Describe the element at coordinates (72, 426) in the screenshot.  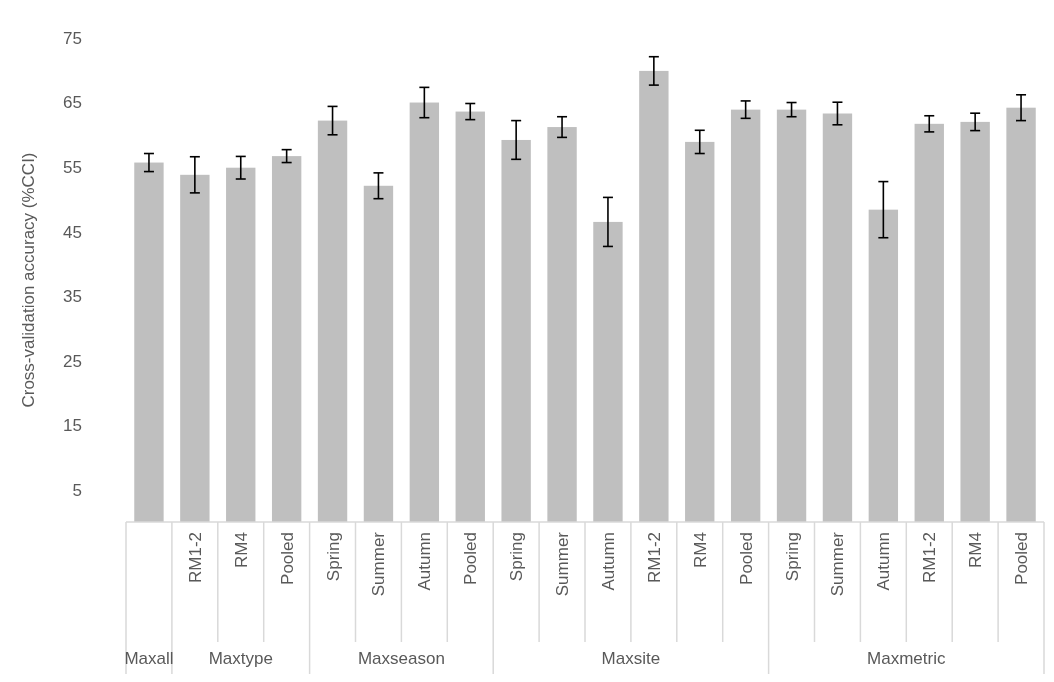
I see `y-tick-label: 15` at that location.